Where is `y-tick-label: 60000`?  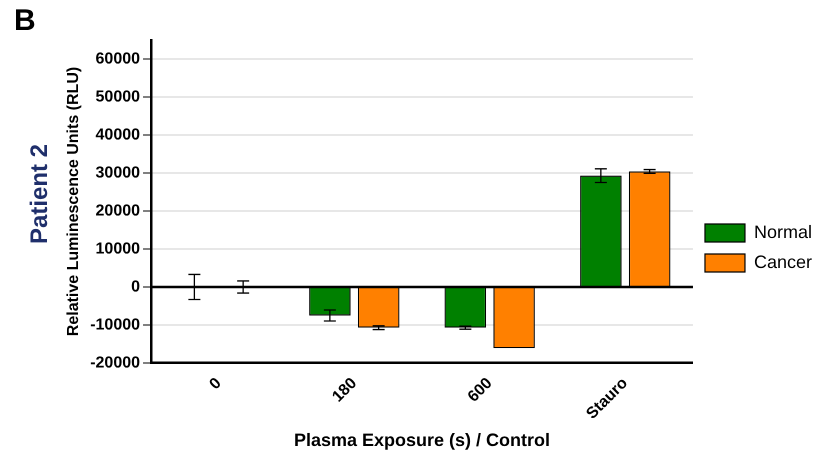
y-tick-label: 60000 is located at coordinates (118, 59).